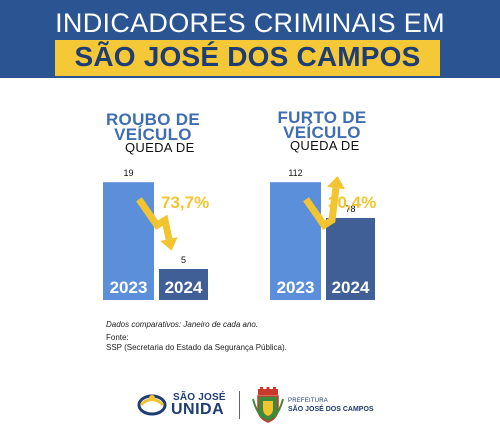 The width and height of the screenshot is (500, 446). Describe the element at coordinates (169, 244) in the screenshot. I see `roubo-decline-arrow-head` at that location.